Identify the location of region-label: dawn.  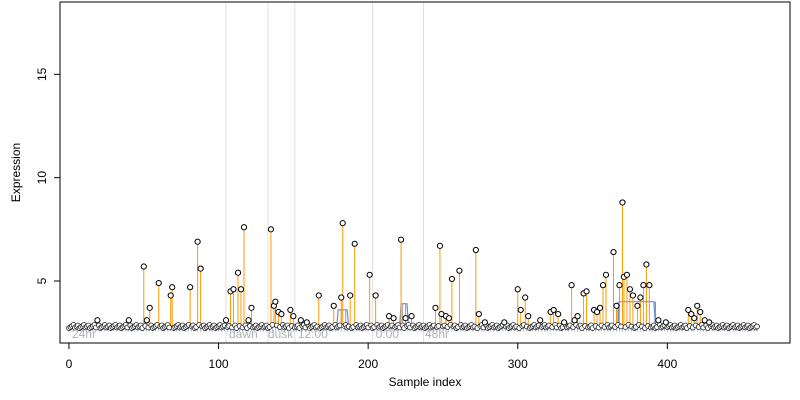
(243, 334).